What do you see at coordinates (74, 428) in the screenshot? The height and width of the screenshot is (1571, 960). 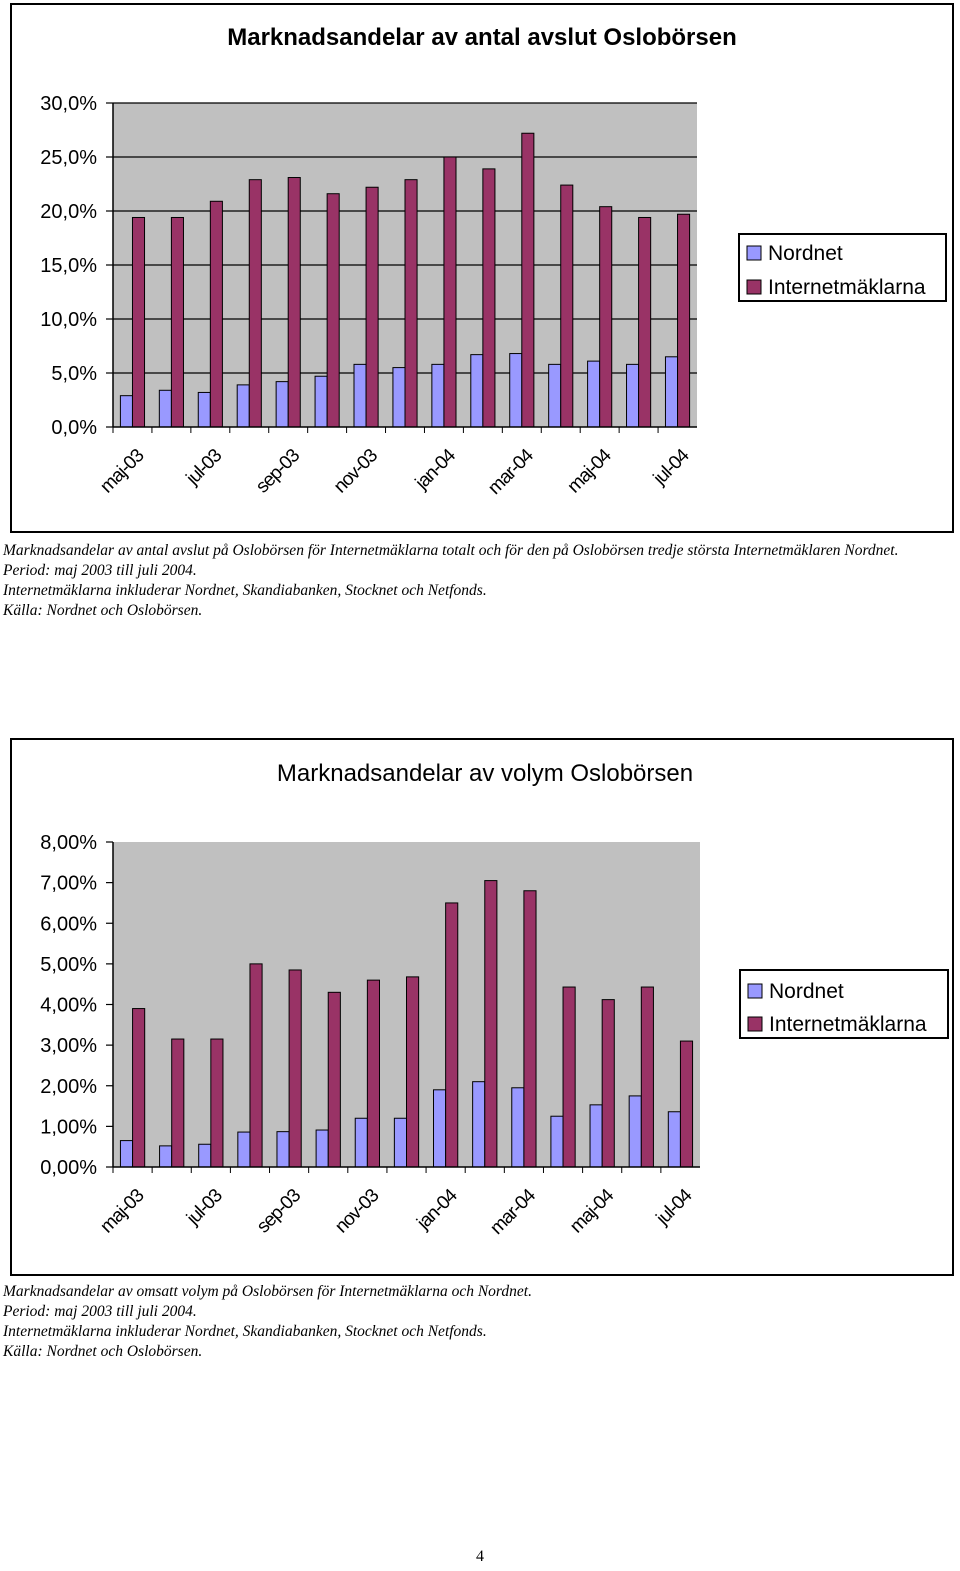 I see `y-tick-label: 0,0%` at bounding box center [74, 428].